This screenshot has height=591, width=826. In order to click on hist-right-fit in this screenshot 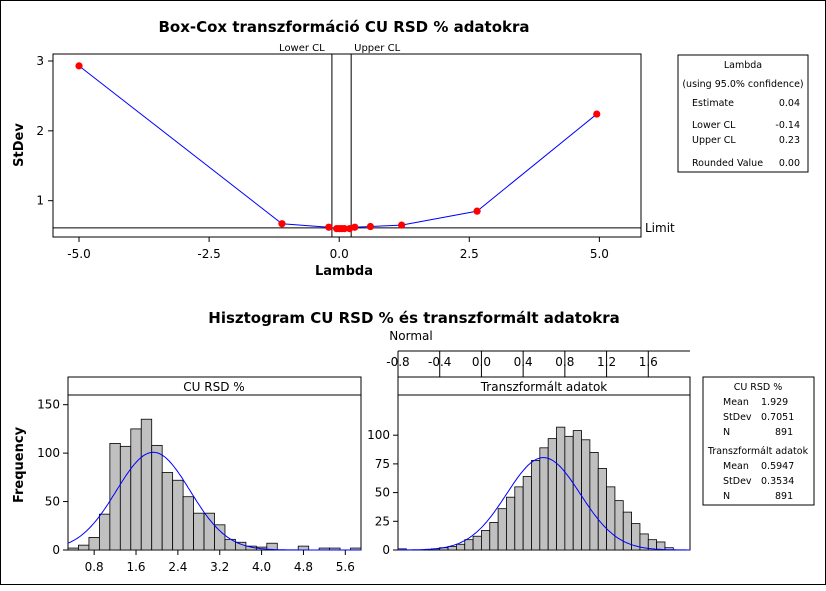, I will do `click(544, 504)`.